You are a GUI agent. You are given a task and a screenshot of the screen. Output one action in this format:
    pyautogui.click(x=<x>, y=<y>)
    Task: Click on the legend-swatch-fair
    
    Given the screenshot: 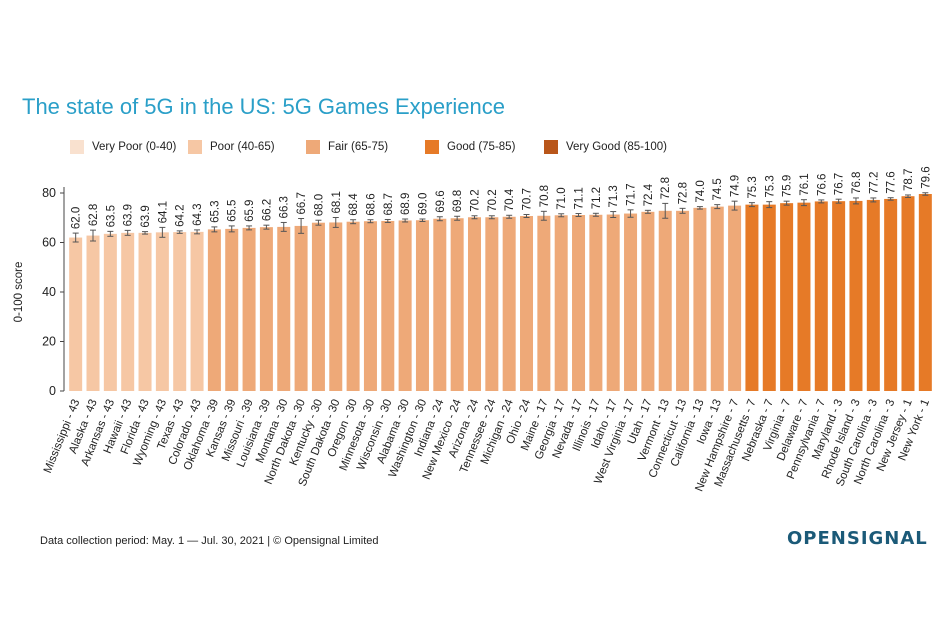 What is the action you would take?
    pyautogui.click(x=313, y=147)
    